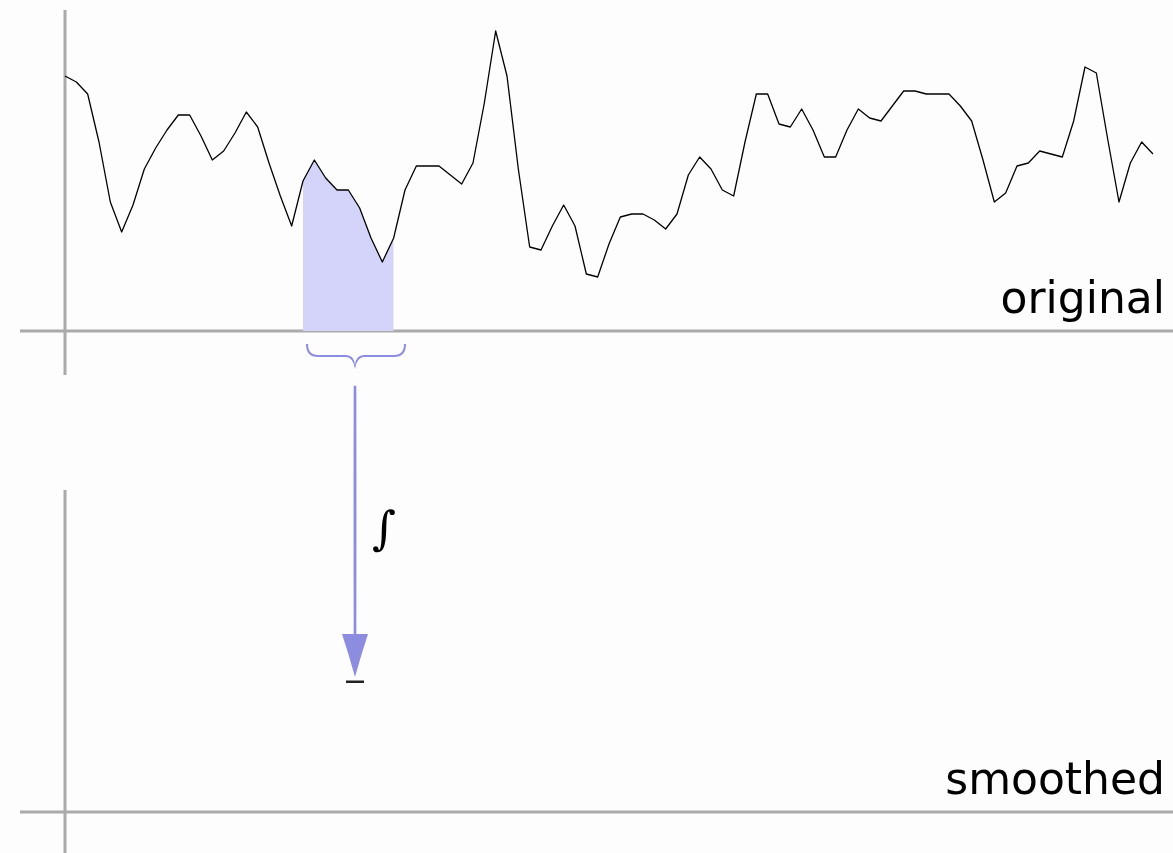 The height and width of the screenshot is (853, 1173). I want to click on annotation: original, so click(1082, 297).